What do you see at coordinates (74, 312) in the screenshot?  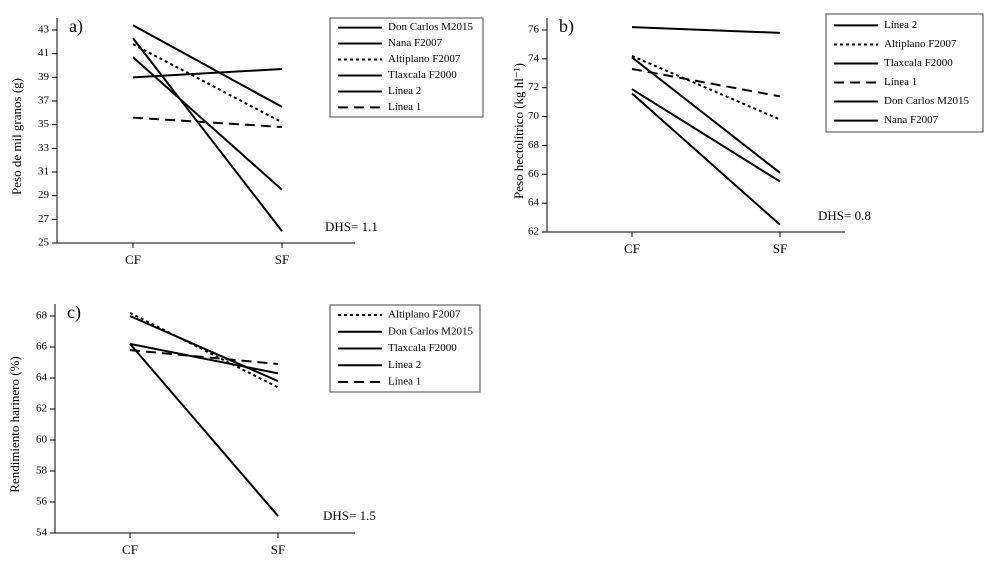 I see `panel-label: c)` at bounding box center [74, 312].